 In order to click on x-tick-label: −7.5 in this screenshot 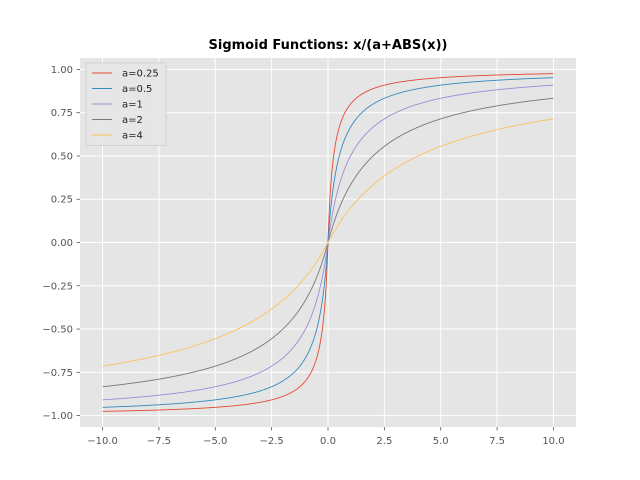, I will do `click(159, 441)`.